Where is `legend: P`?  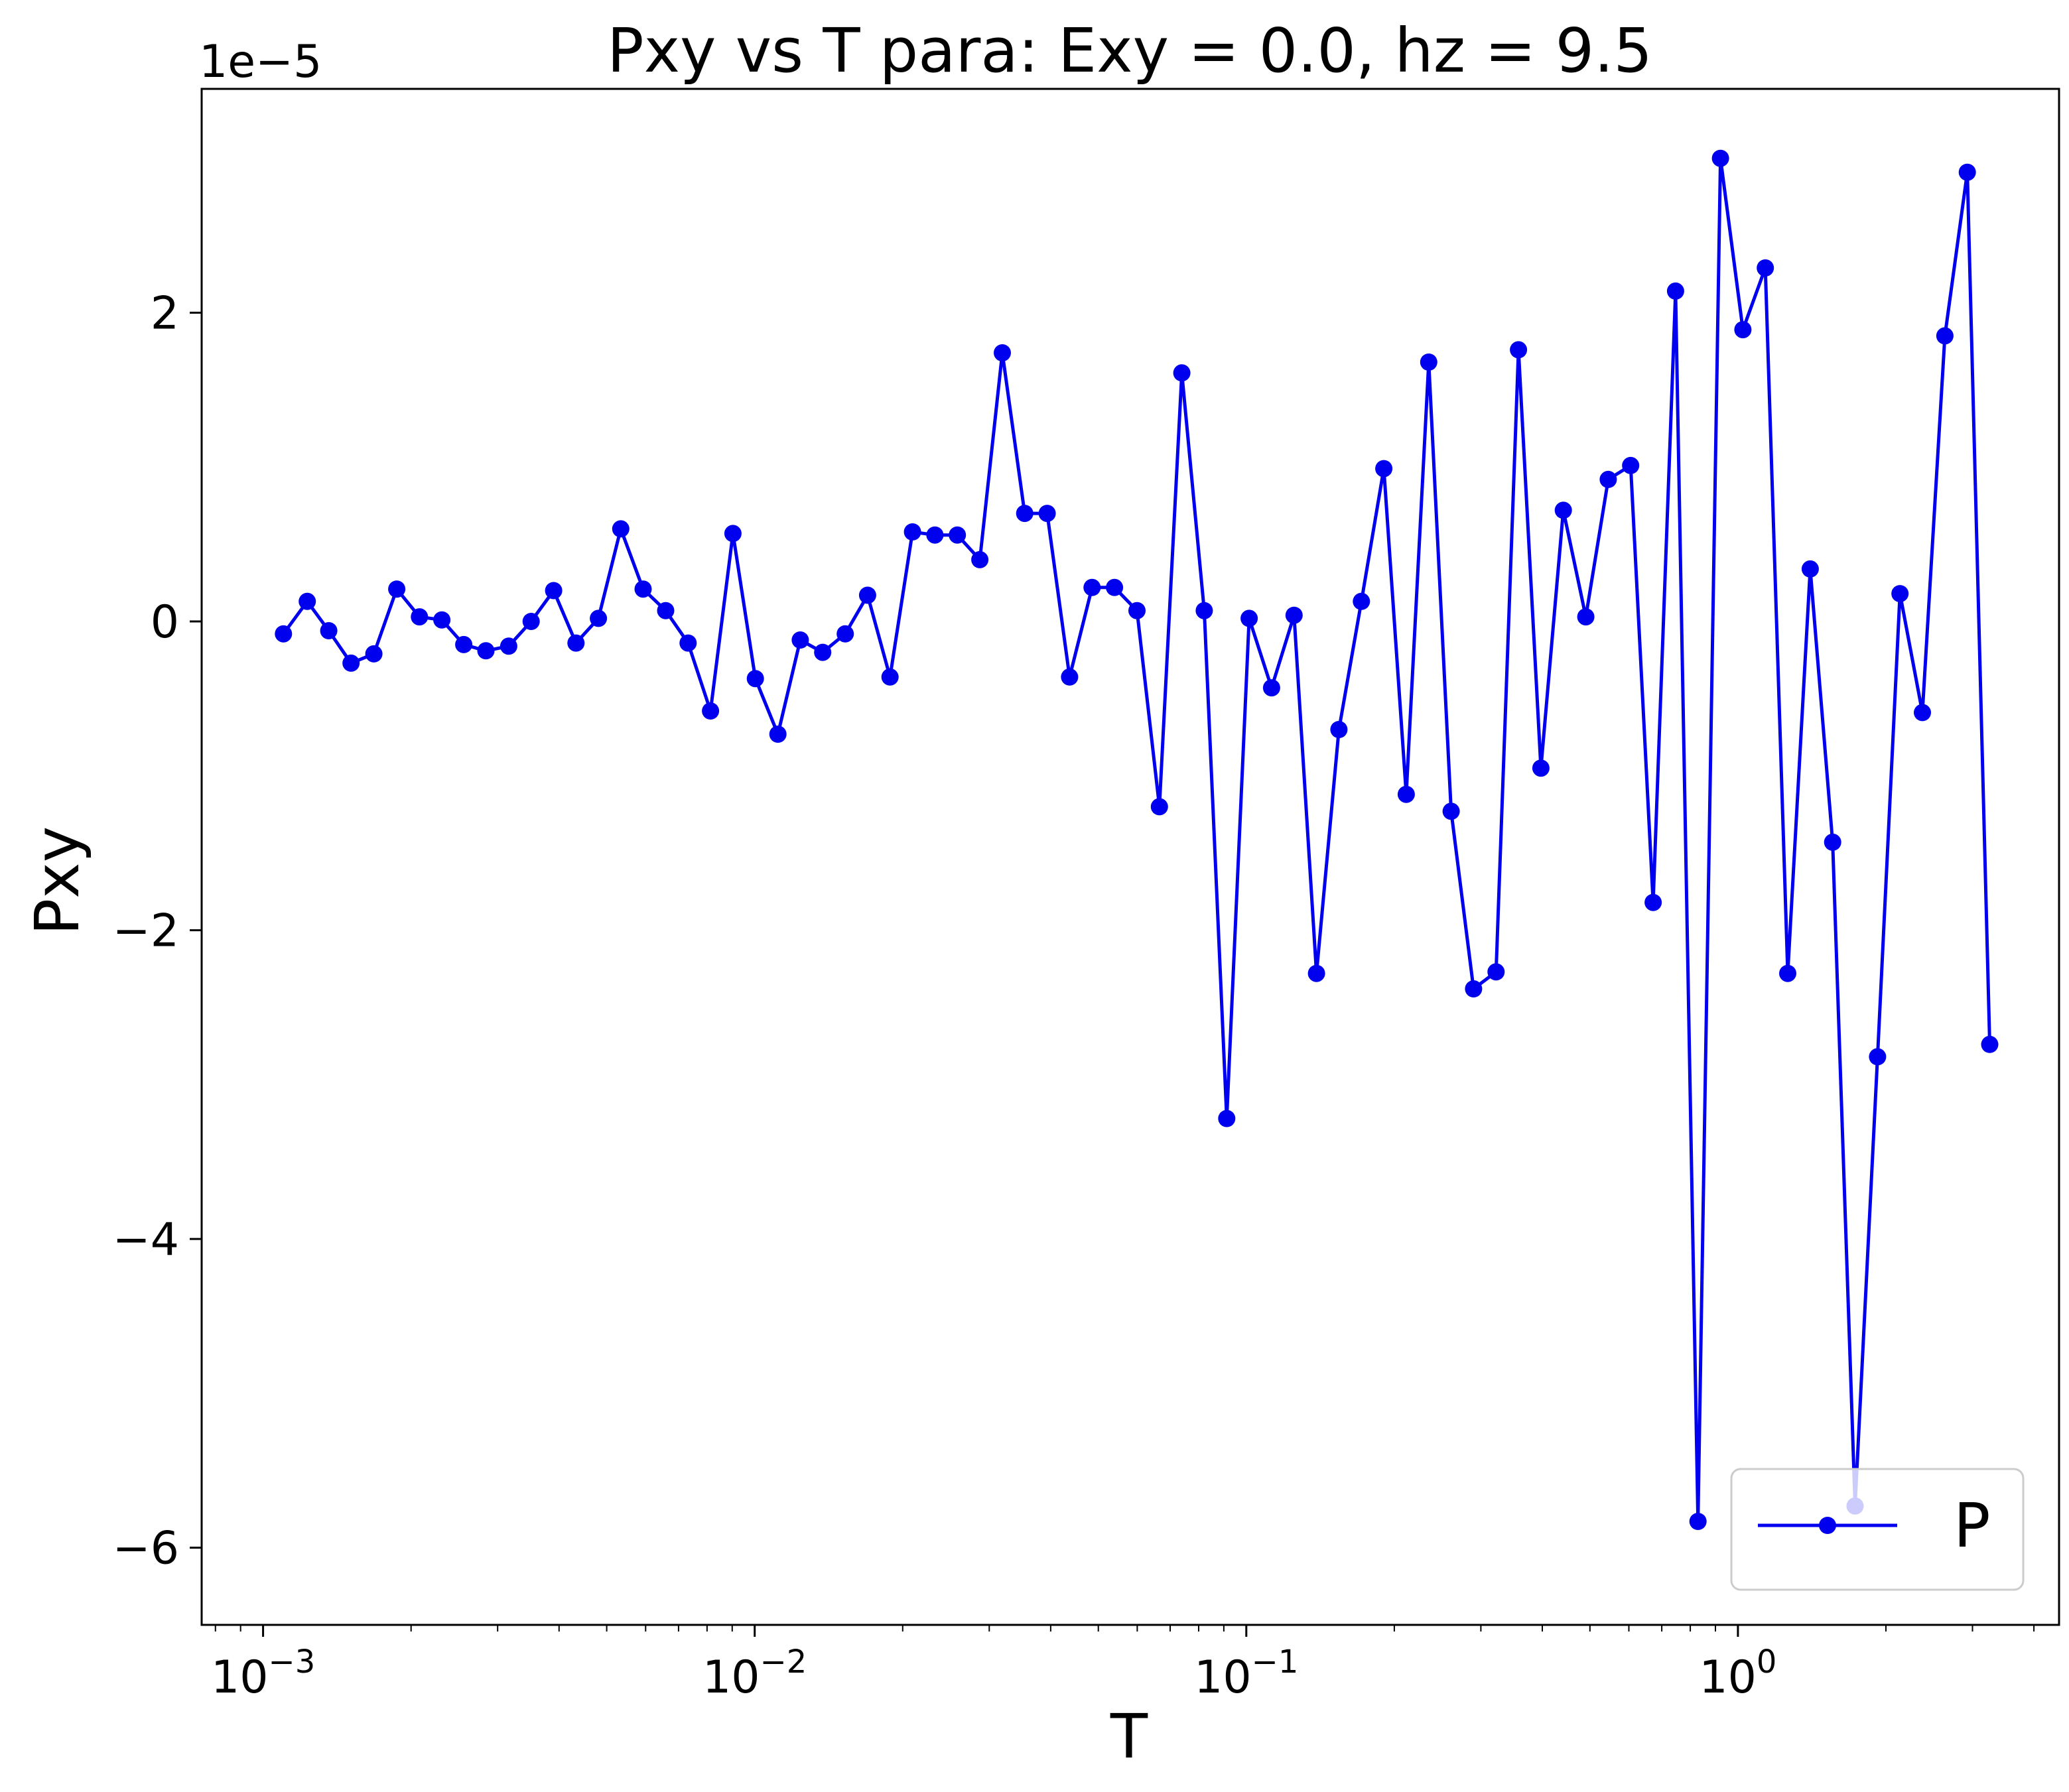 legend: P is located at coordinates (1877, 1529).